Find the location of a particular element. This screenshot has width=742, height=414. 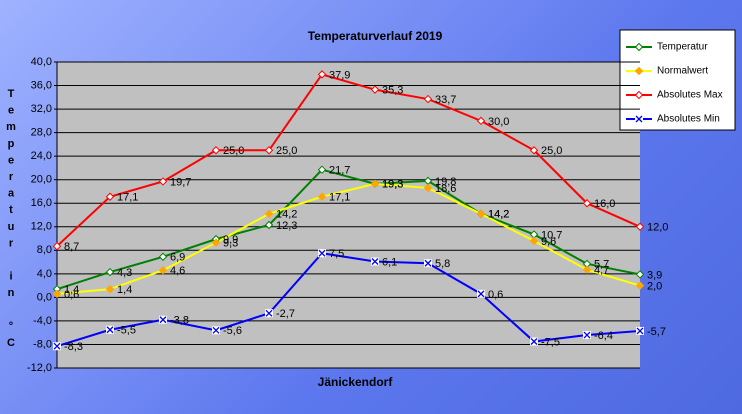

y-axis-title: Temperatur in °C is located at coordinates (11, 221).